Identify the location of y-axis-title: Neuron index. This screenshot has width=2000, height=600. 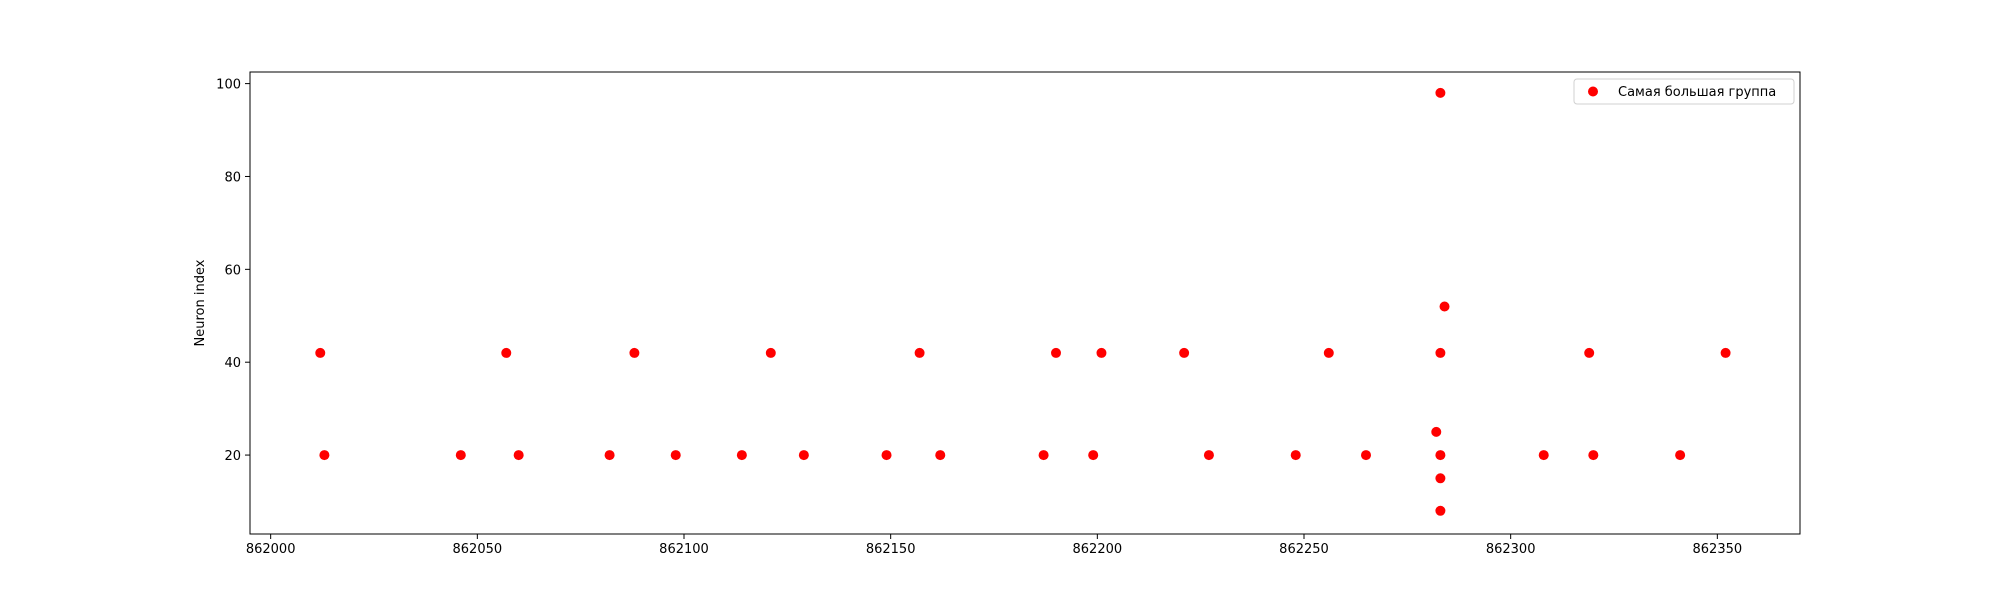
(200, 302).